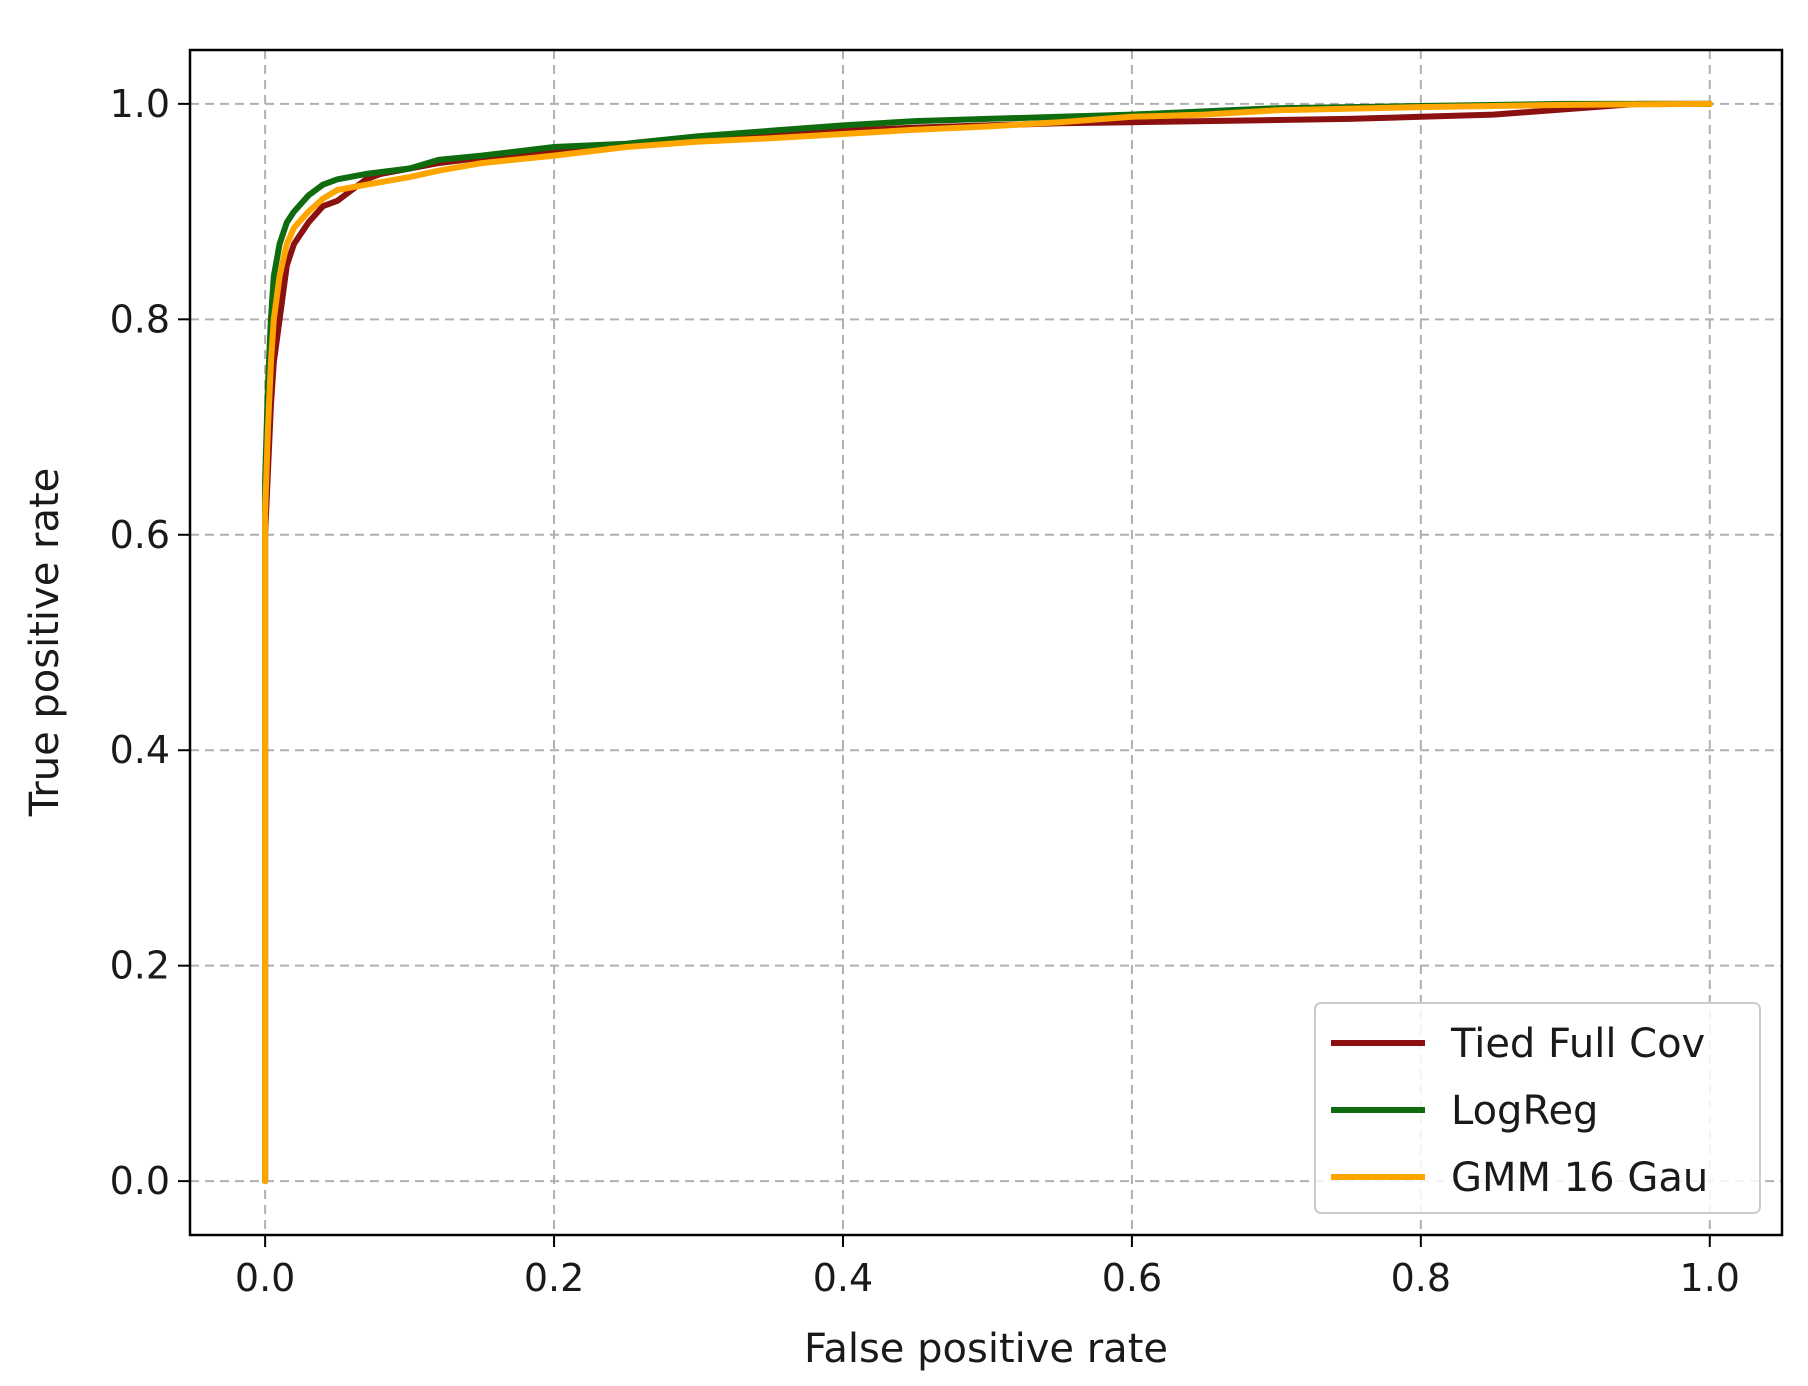 This screenshot has width=1808, height=1386. I want to click on y-axis-label: True positive rate, so click(45, 643).